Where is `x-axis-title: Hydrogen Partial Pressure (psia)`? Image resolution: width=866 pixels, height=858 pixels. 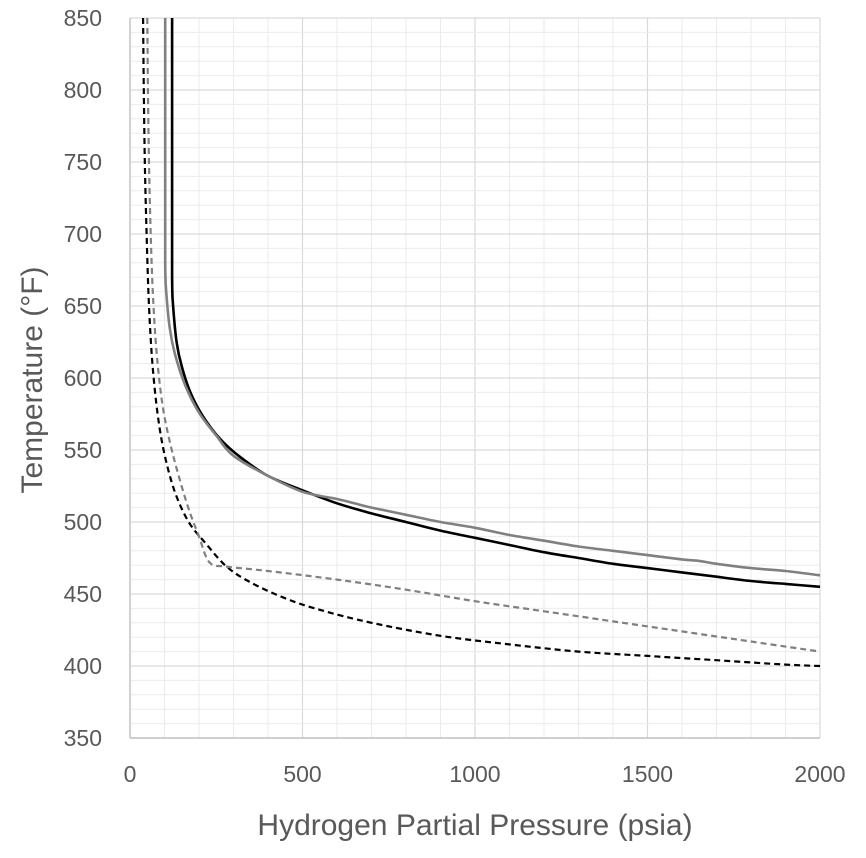 x-axis-title: Hydrogen Partial Pressure (psia) is located at coordinates (474, 825).